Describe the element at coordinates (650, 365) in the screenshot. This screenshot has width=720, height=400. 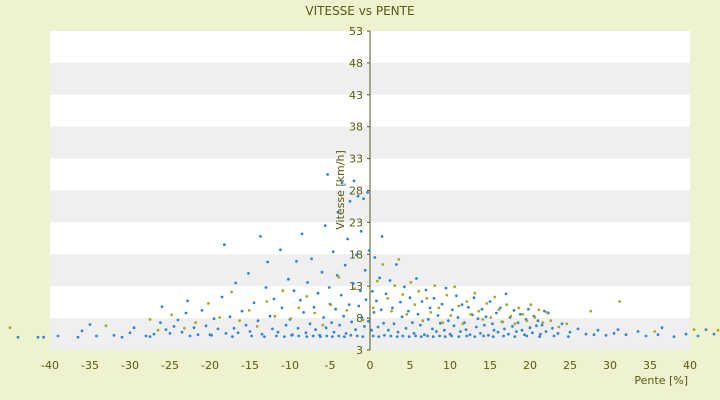
I see `x-tick-label: 35` at that location.